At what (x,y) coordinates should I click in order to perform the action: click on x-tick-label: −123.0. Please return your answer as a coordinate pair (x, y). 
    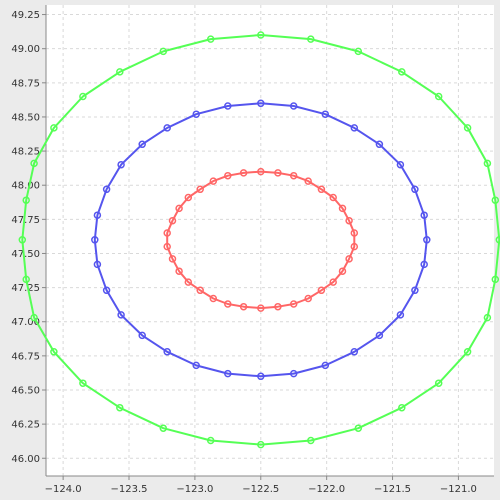
    Looking at the image, I should click on (194, 489).